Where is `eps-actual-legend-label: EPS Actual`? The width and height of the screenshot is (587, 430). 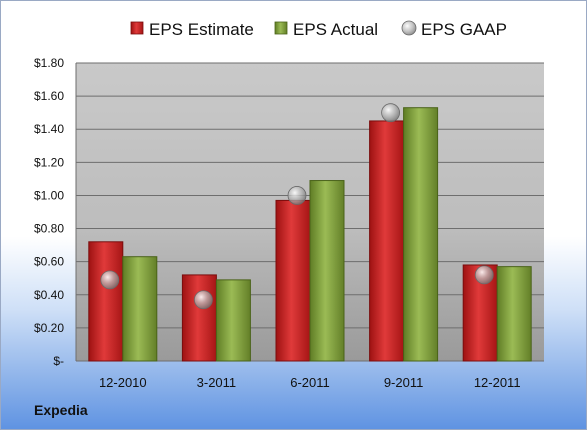 eps-actual-legend-label: EPS Actual is located at coordinates (335, 29).